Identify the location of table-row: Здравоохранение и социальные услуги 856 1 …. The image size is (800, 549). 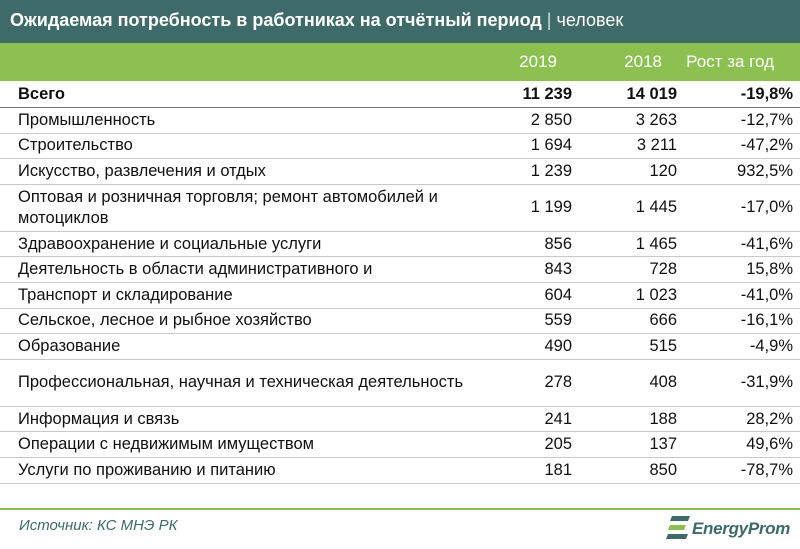
(400, 244).